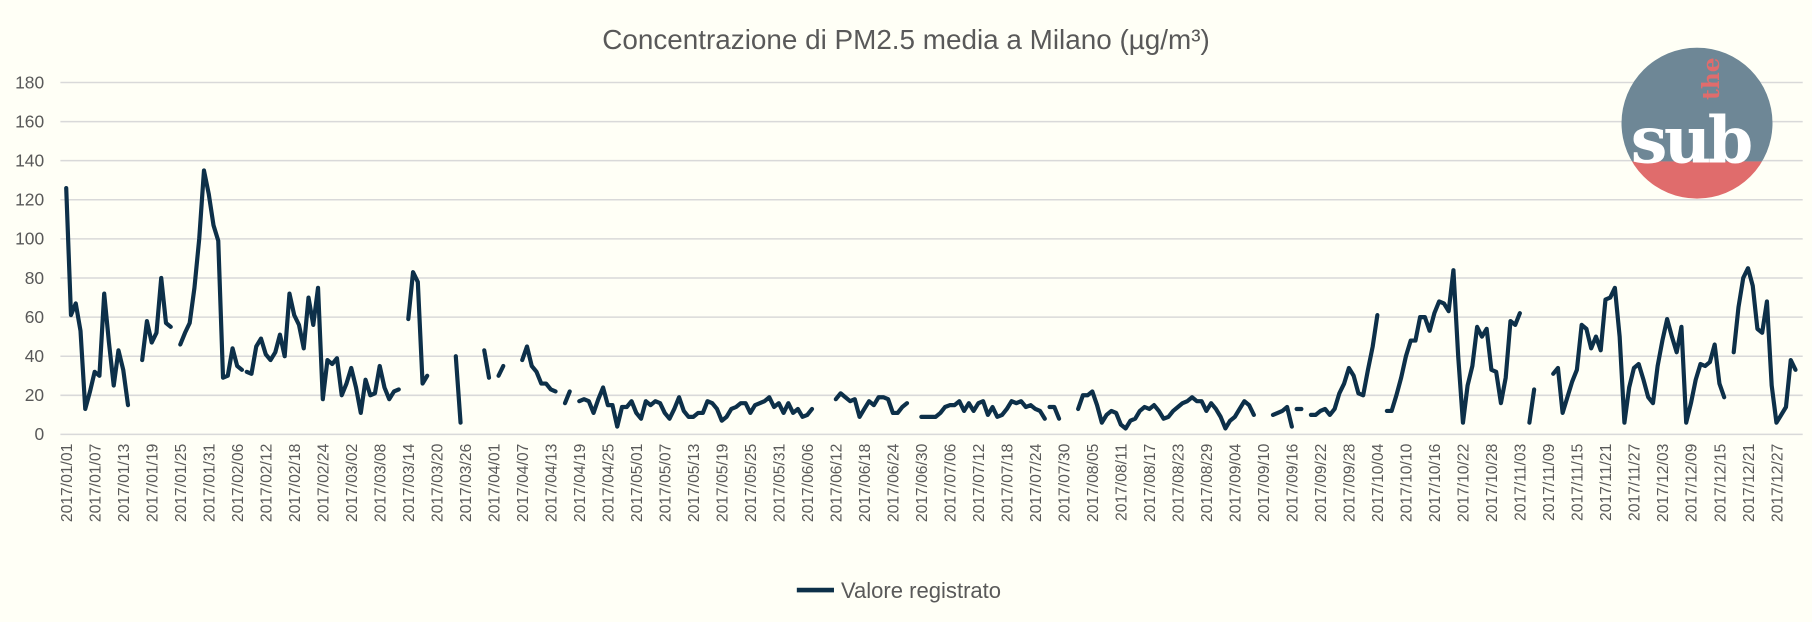 This screenshot has width=1812, height=622. Describe the element at coordinates (1692, 483) in the screenshot. I see `x-tick-label: 2017/12/09` at that location.